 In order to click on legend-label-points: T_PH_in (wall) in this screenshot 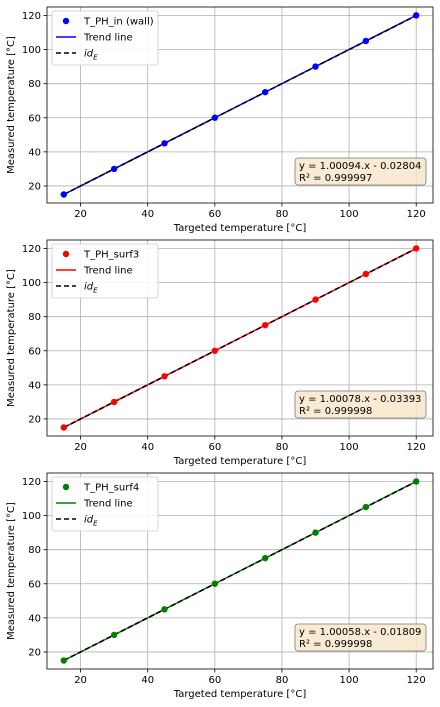, I will do `click(118, 22)`.